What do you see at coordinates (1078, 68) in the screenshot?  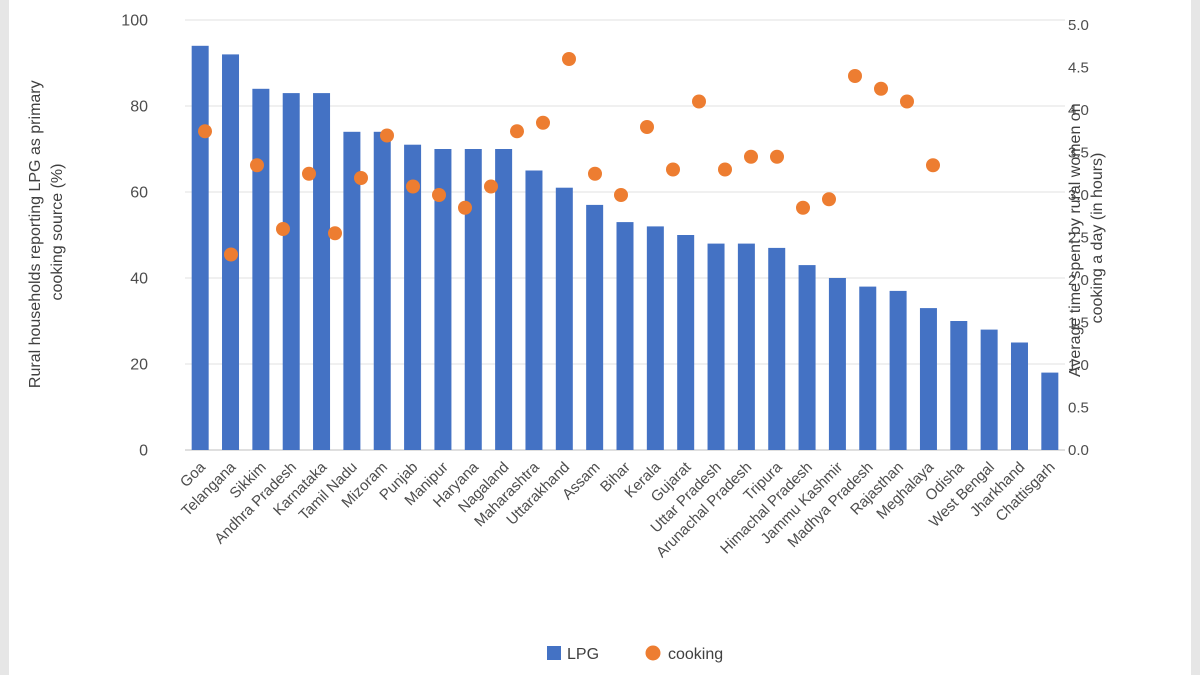 I see `right-tick-label: 4.5` at bounding box center [1078, 68].